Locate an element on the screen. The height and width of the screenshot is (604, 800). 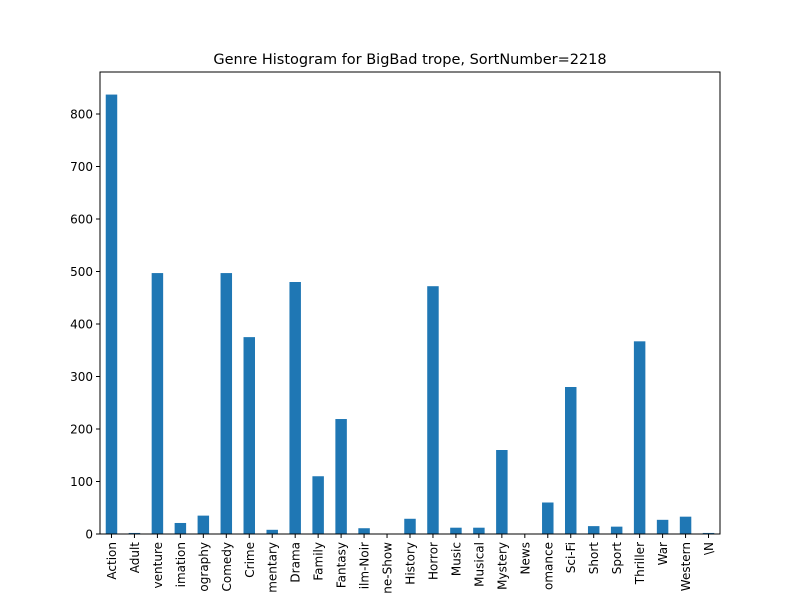
bar-musical is located at coordinates (479, 530).